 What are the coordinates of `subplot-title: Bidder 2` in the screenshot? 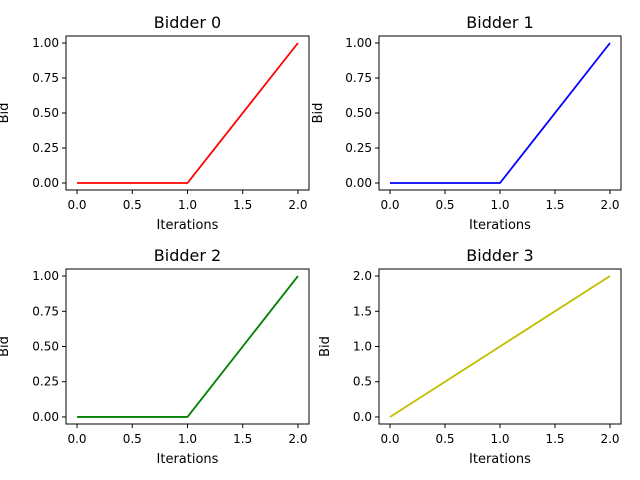 It's located at (187, 255).